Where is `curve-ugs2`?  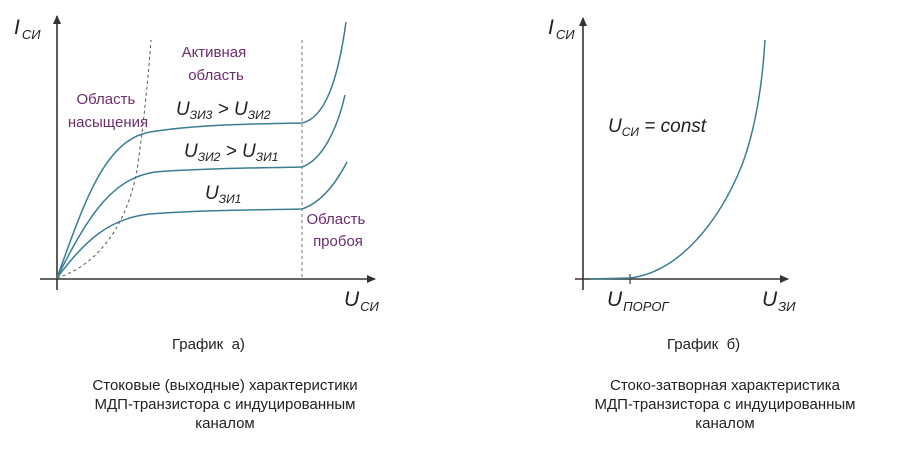 curve-ugs2 is located at coordinates (201, 186).